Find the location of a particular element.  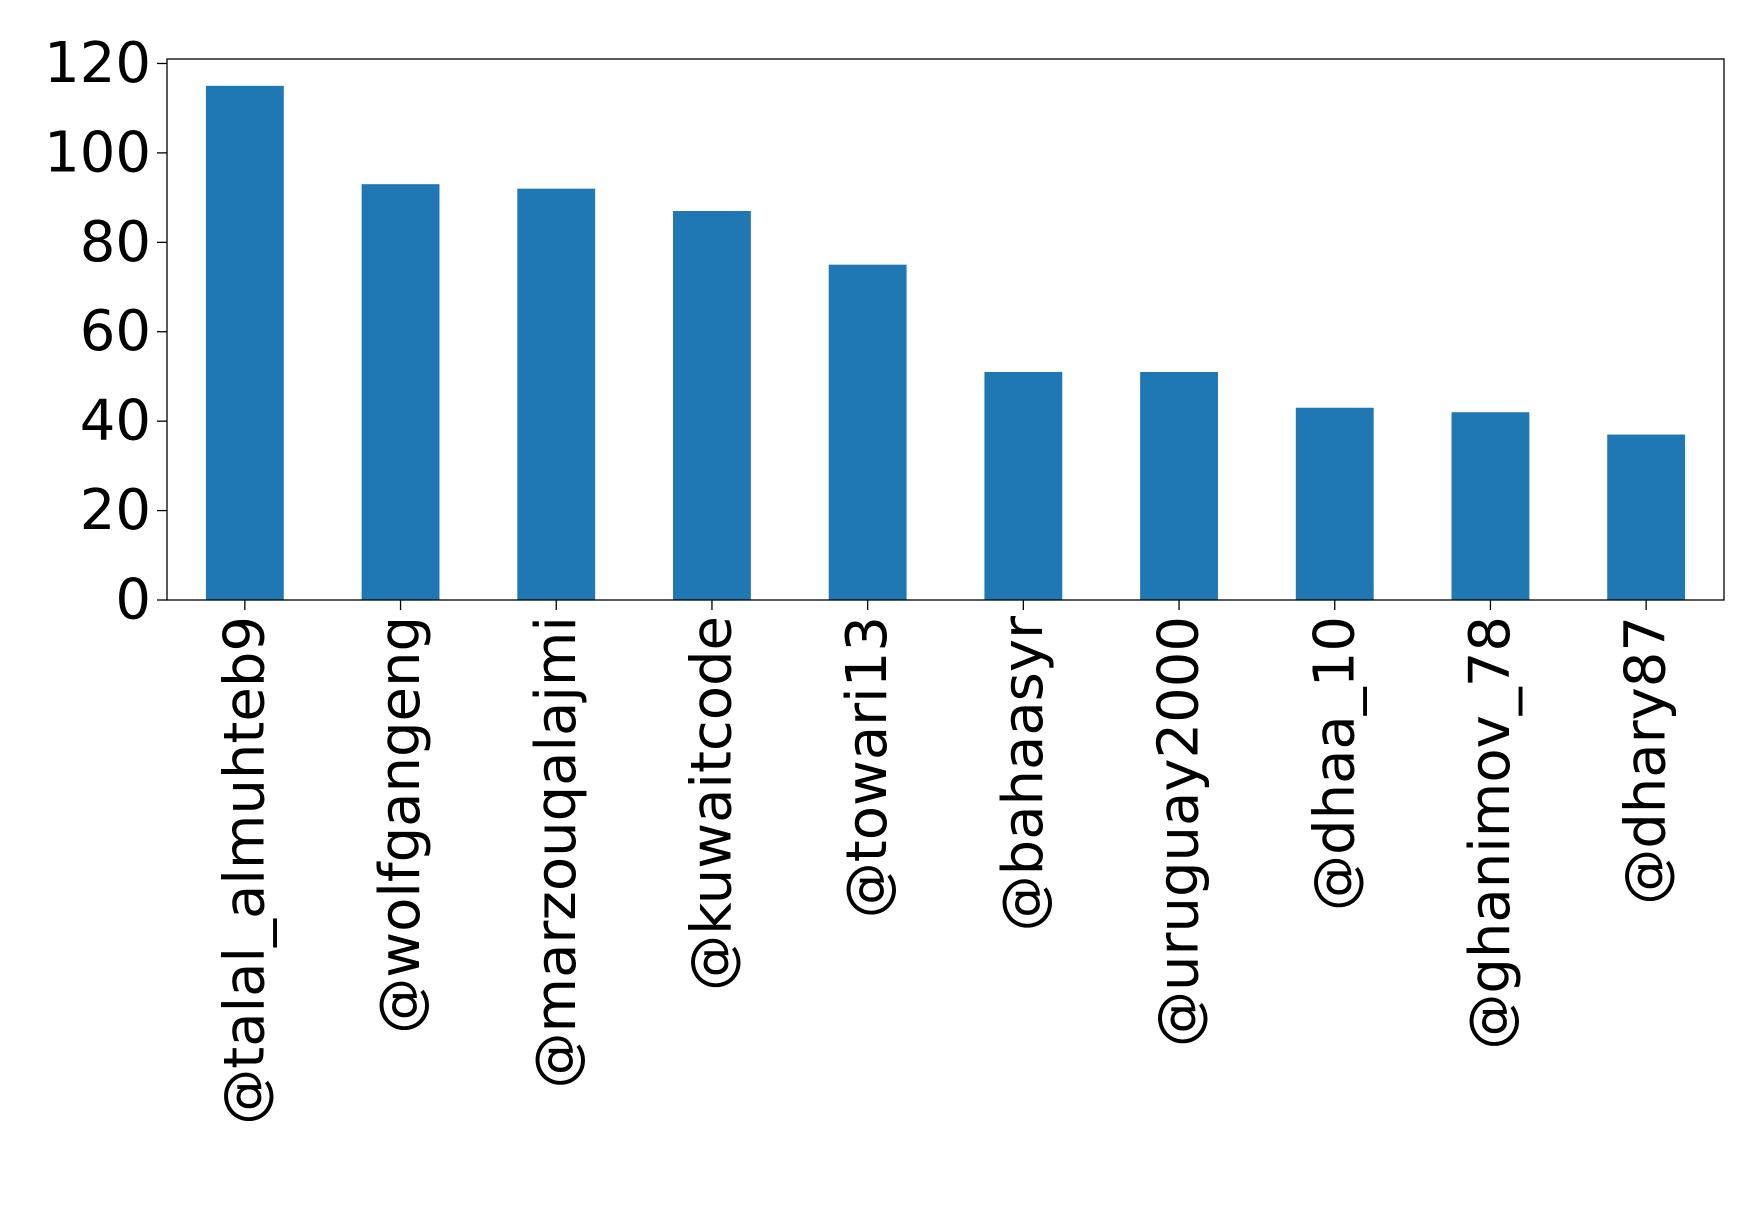

y-tick-label: 40 is located at coordinates (115, 421).